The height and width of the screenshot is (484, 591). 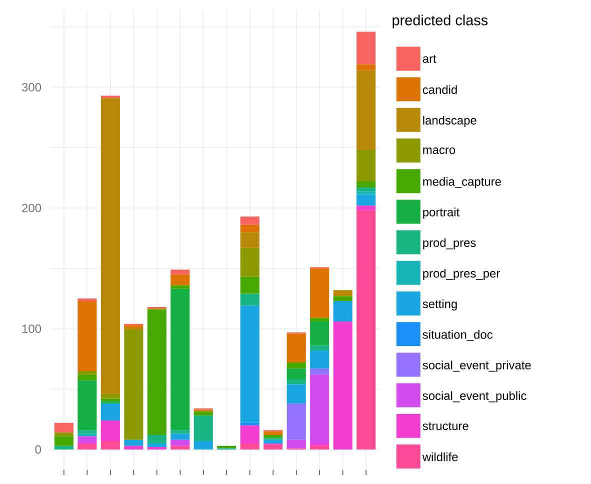 I want to click on legend-title: predicted class, so click(x=440, y=21).